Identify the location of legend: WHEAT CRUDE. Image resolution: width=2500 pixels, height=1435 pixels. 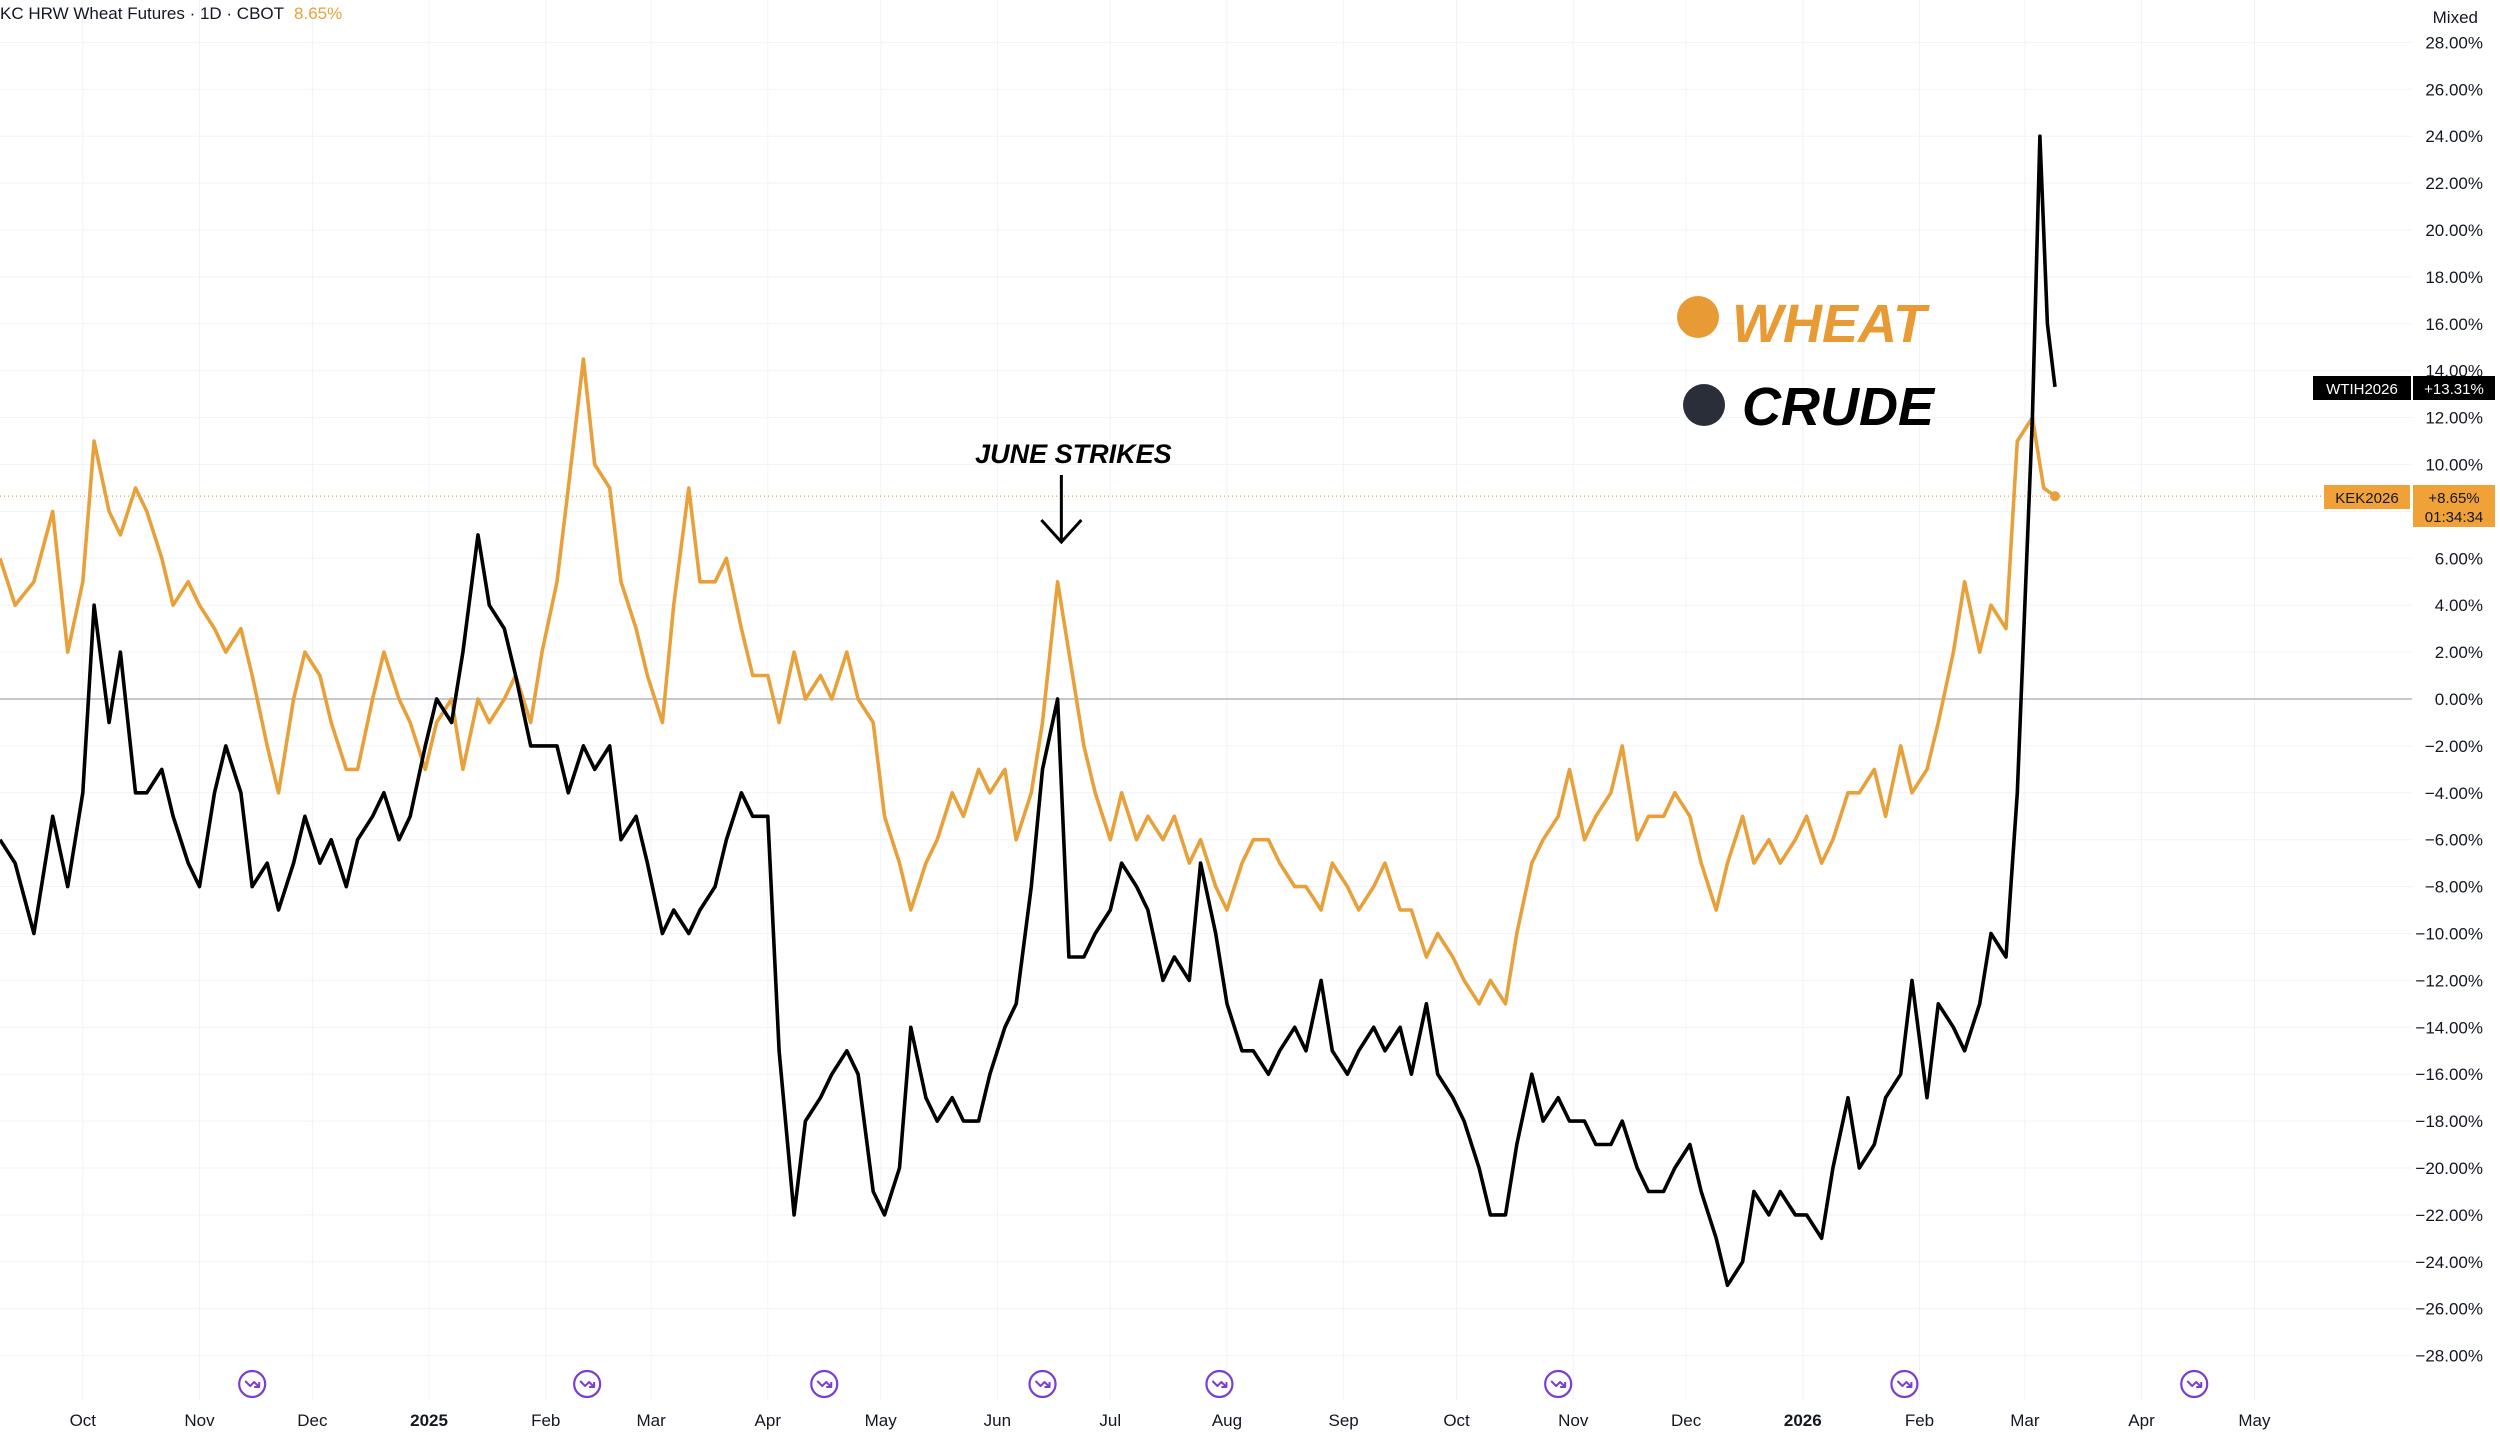
(1806, 365).